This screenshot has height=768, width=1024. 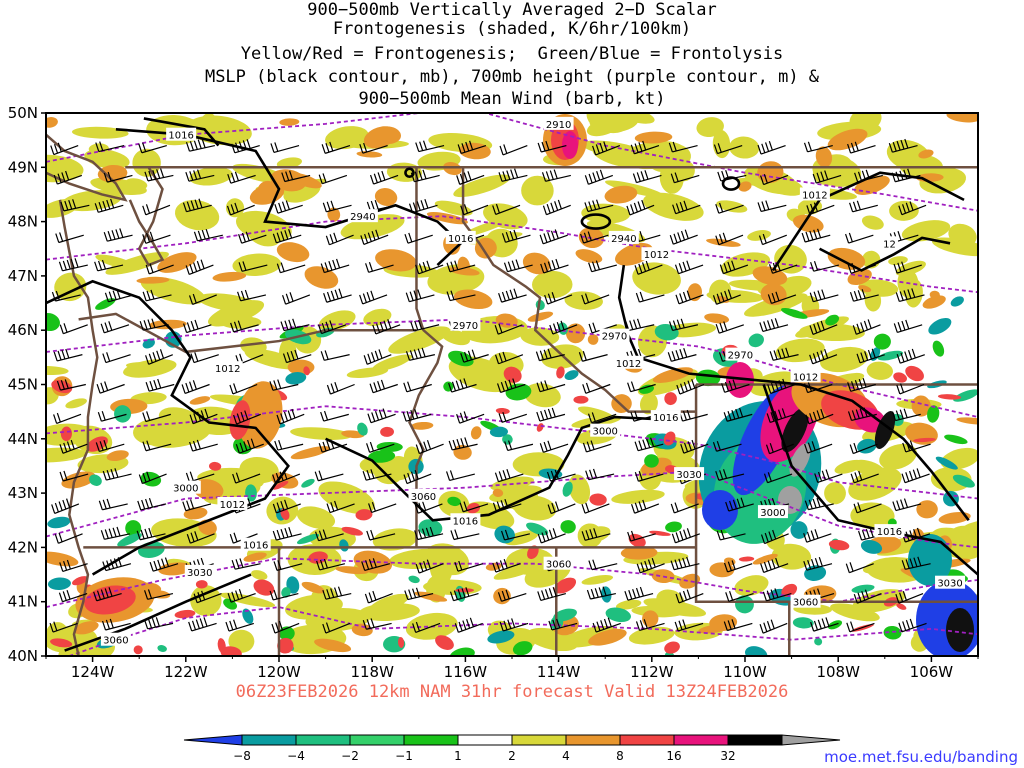 I want to click on mslp-contour, so click(x=868, y=221).